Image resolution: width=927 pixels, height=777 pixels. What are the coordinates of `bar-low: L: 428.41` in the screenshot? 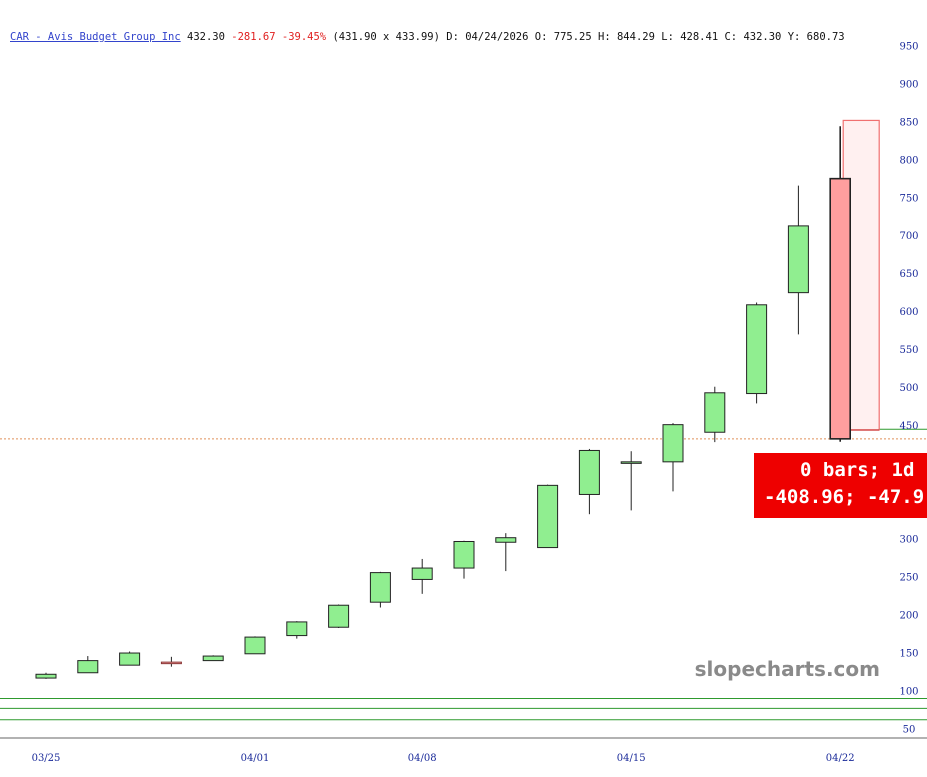 It's located at (690, 37).